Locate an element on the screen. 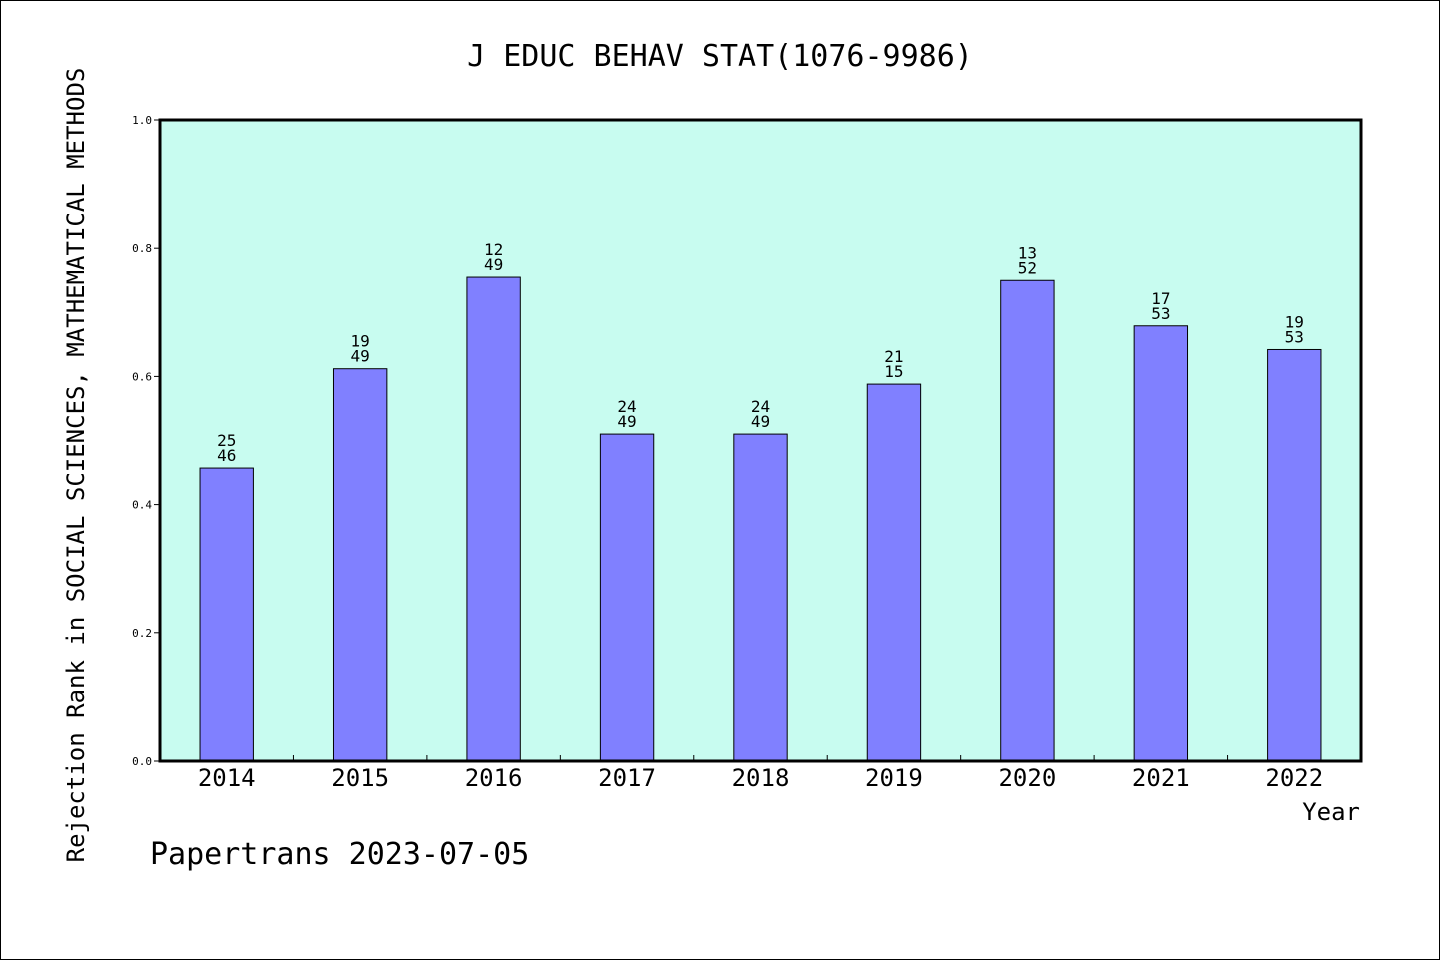 Image resolution: width=1440 pixels, height=960 pixels. x-tick-label: 2021 is located at coordinates (1161, 778).